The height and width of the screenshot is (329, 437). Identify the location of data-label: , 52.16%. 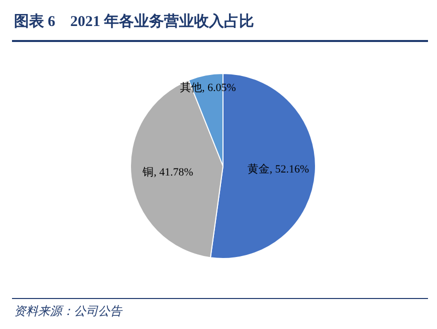
(290, 170).